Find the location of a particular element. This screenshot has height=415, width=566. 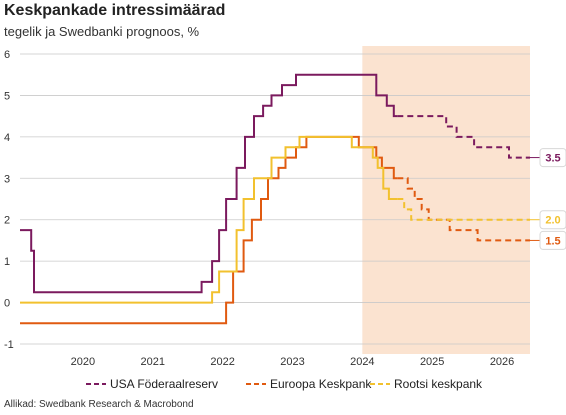

y-tick-label: 1 is located at coordinates (7, 262).